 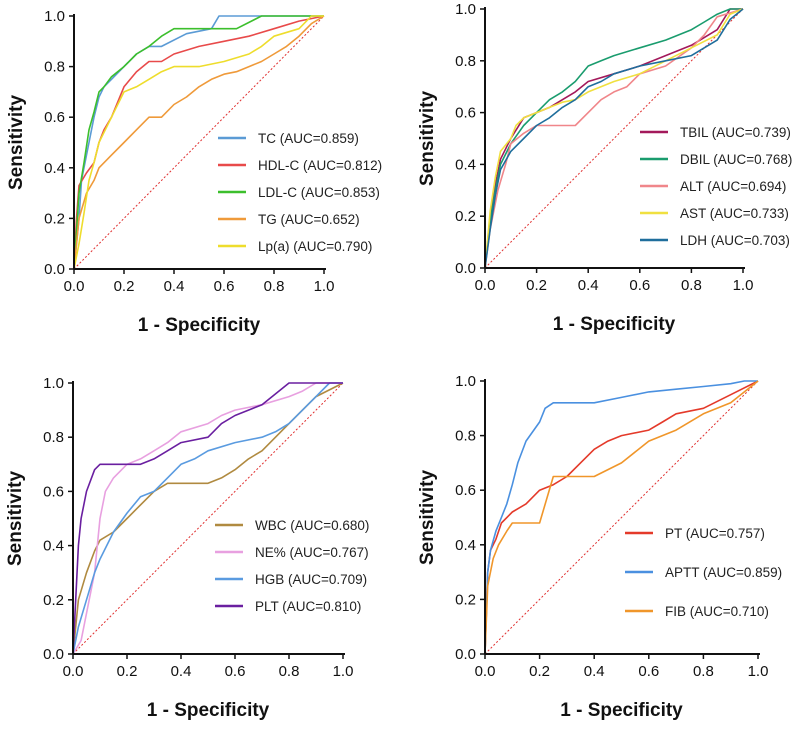 What do you see at coordinates (309, 219) in the screenshot?
I see `legend-label: TG (AUC=0.652)` at bounding box center [309, 219].